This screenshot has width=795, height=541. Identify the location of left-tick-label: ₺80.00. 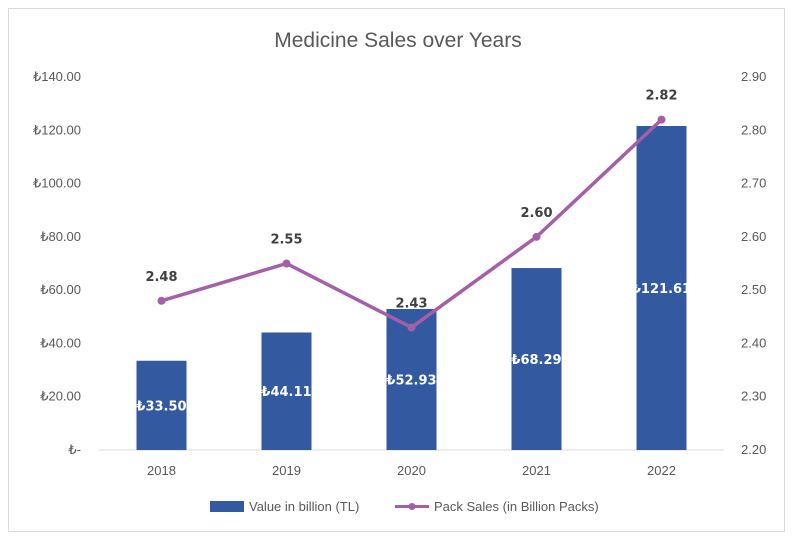
(60, 236).